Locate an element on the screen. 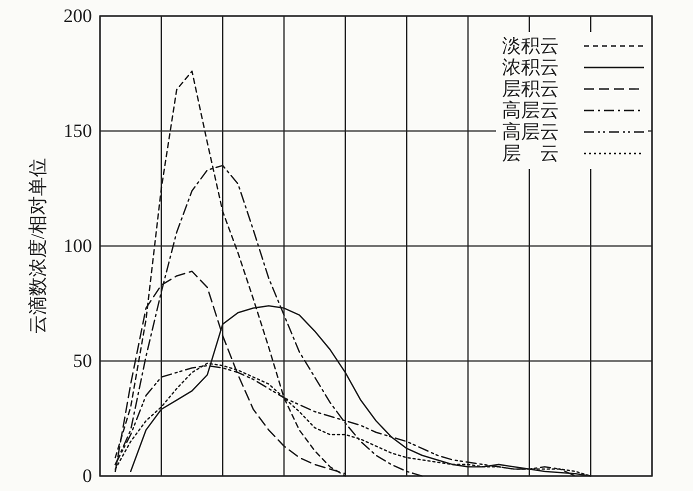 The height and width of the screenshot is (491, 693). legend-label: 浓积云 is located at coordinates (530, 68).